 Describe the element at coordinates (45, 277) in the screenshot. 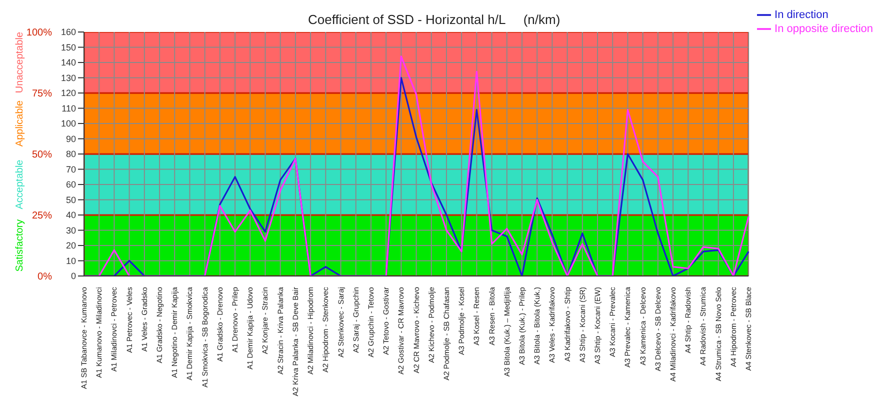

I see `y2-tick-label: 0%` at that location.